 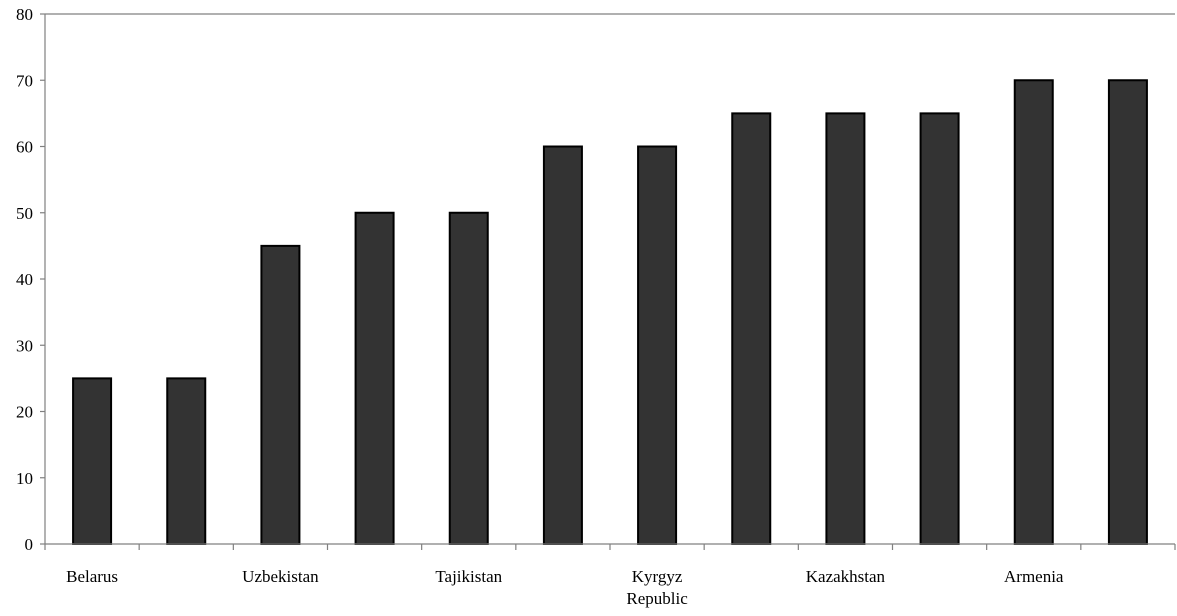 What do you see at coordinates (657, 576) in the screenshot?
I see `x-tick-label: Kyrgyz` at bounding box center [657, 576].